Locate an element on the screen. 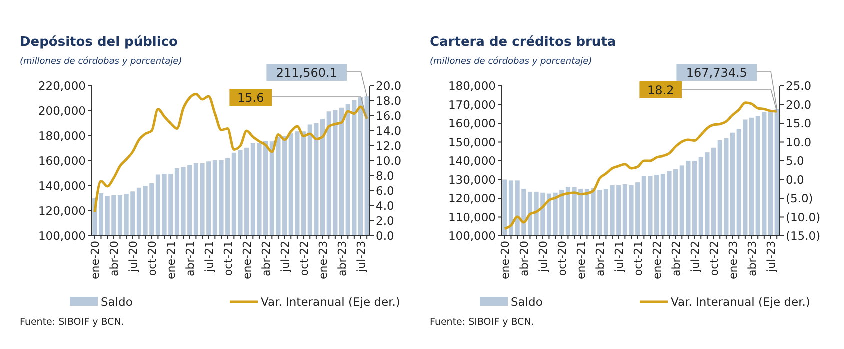  data-label: 15.6 is located at coordinates (251, 98).